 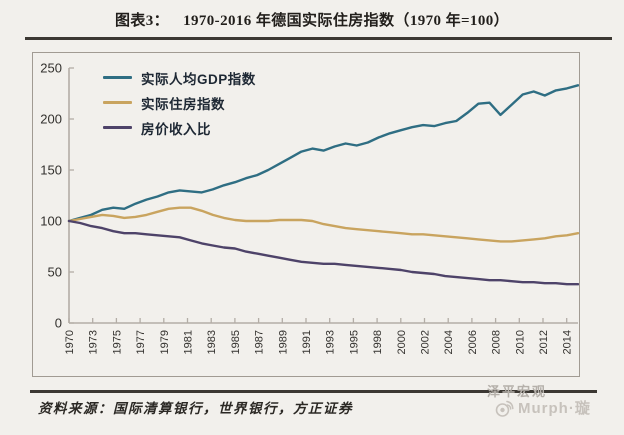 What do you see at coordinates (307, 342) in the screenshot?
I see `x-tick-label: 1991` at bounding box center [307, 342].